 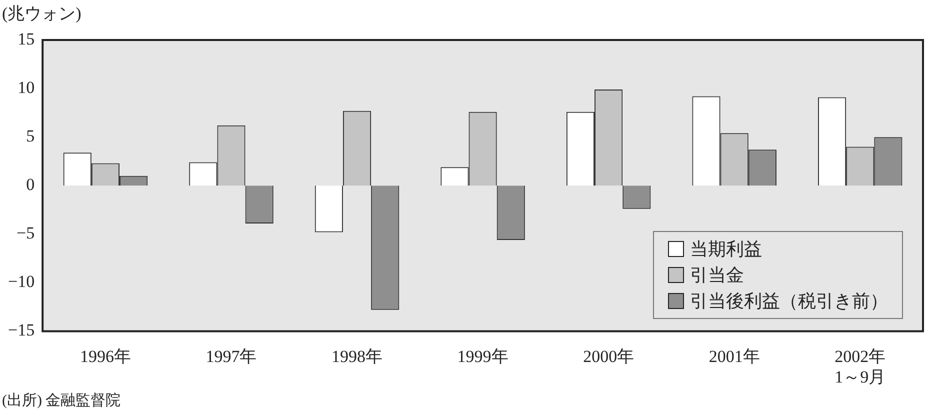 I want to click on y-tick-label: −10, so click(x=21, y=282).